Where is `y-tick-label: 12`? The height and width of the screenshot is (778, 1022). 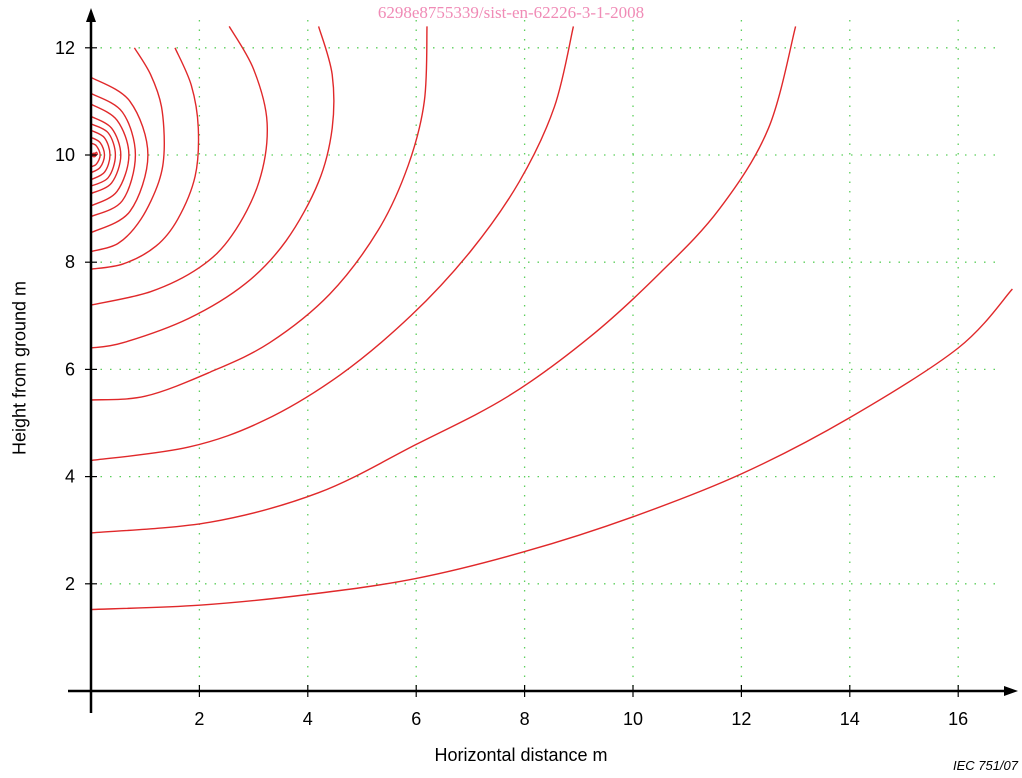
y-tick-label: 12 is located at coordinates (65, 48).